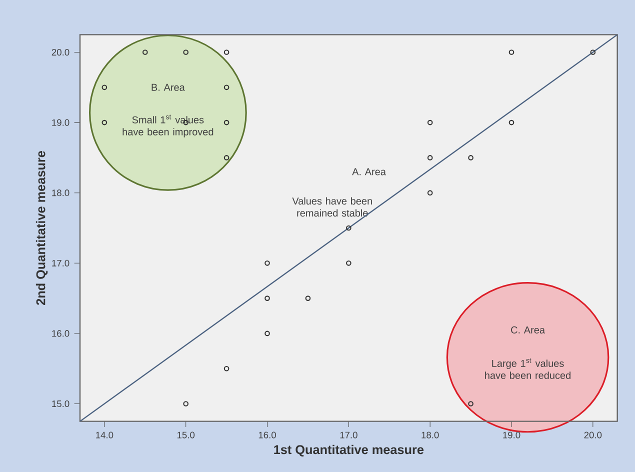  Describe the element at coordinates (61, 263) in the screenshot. I see `y-tick-label: 17.0` at that location.